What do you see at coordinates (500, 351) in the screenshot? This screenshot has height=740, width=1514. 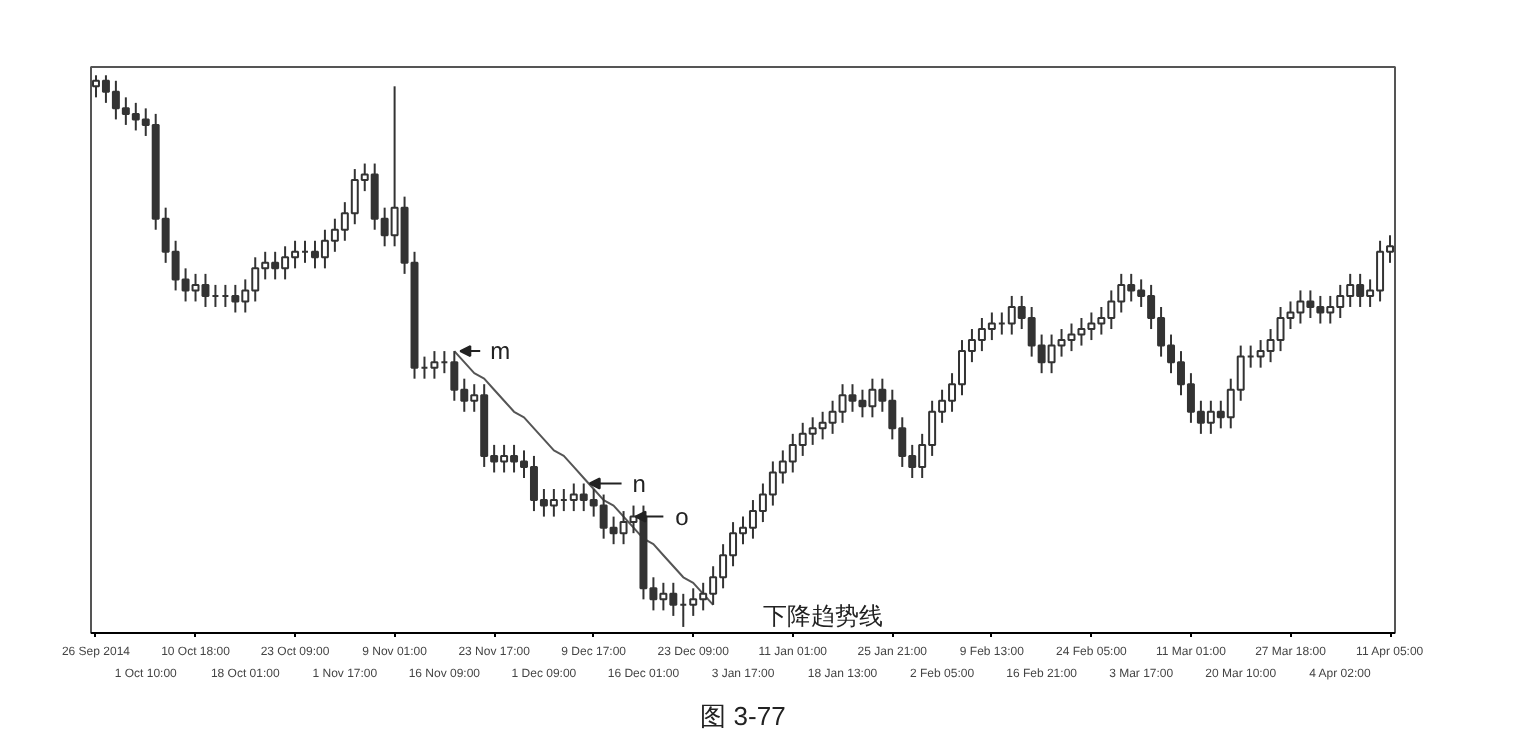 I see `annotation: m` at bounding box center [500, 351].